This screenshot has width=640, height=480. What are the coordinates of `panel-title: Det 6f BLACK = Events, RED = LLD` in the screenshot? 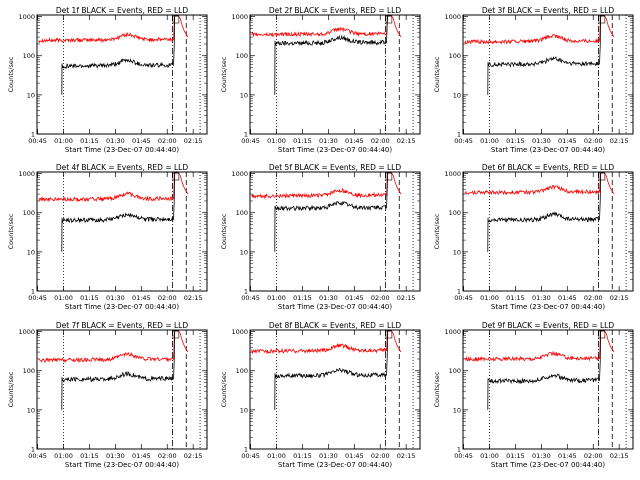 It's located at (548, 167).